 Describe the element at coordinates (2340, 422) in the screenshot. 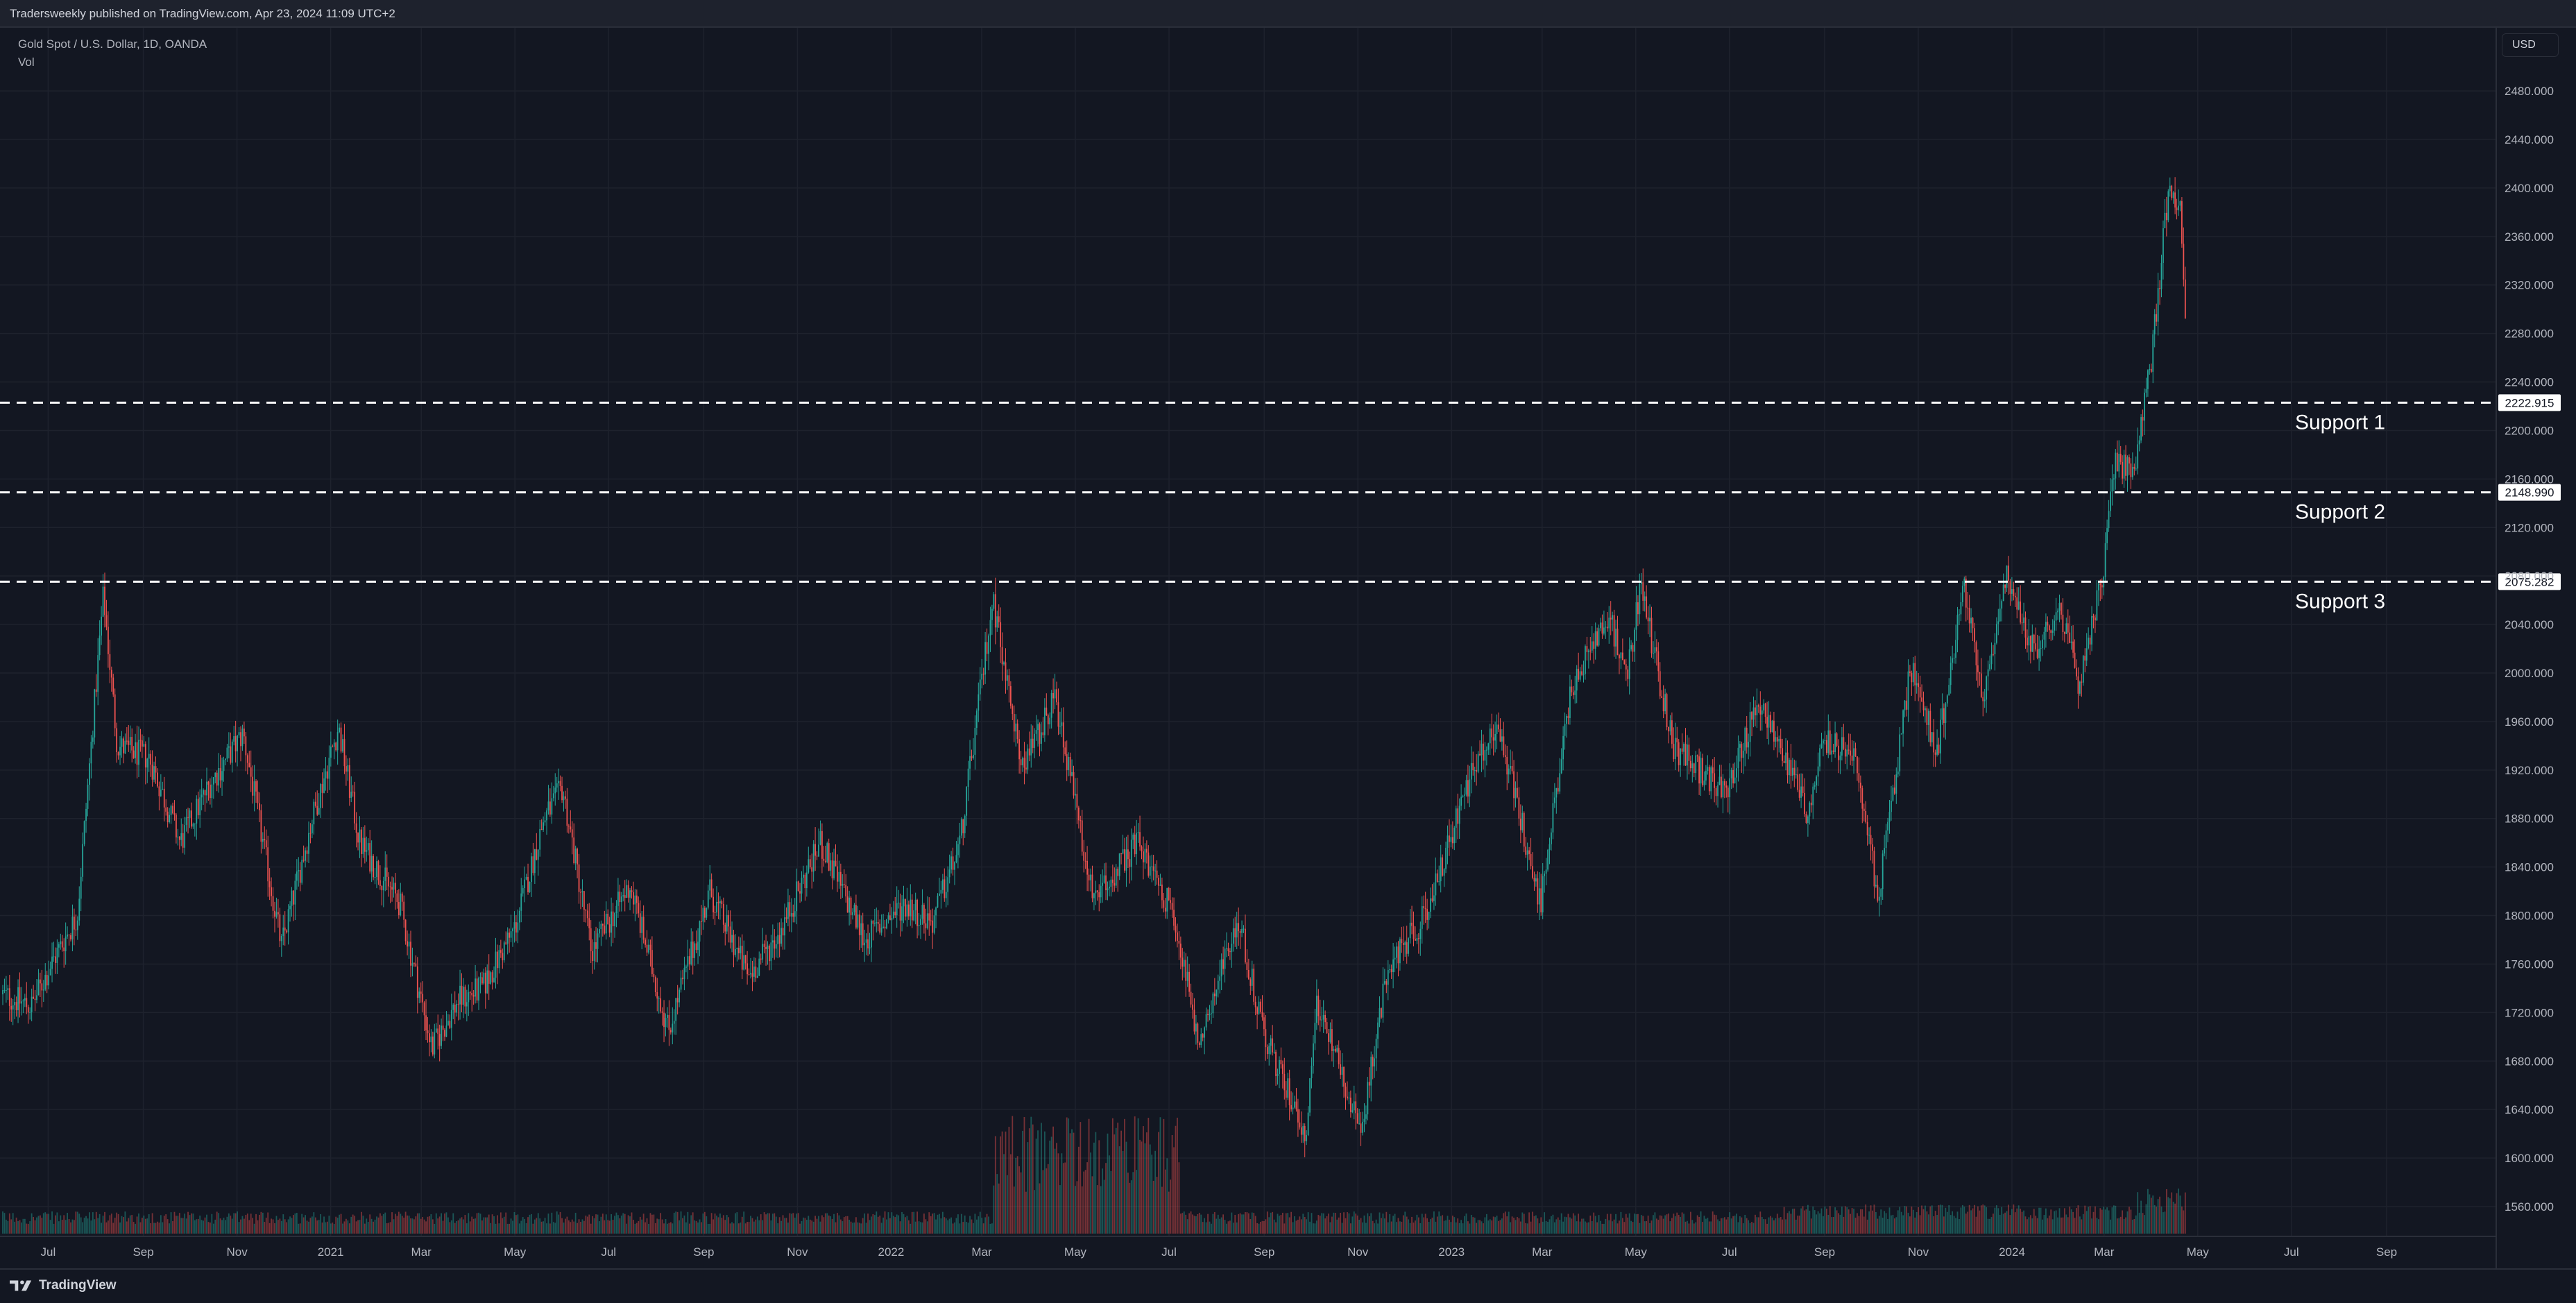

I see `support-label: Support 1` at that location.